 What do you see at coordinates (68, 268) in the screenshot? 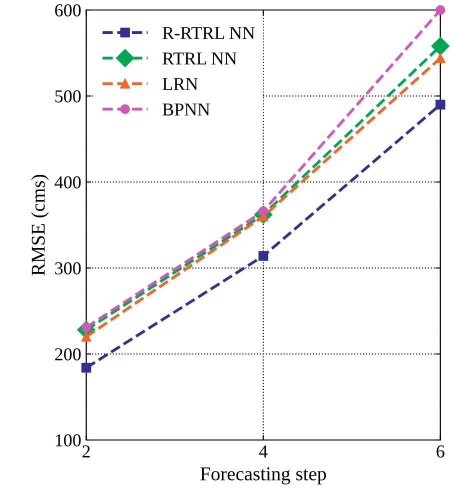
I see `y-tick-label: 300` at bounding box center [68, 268].